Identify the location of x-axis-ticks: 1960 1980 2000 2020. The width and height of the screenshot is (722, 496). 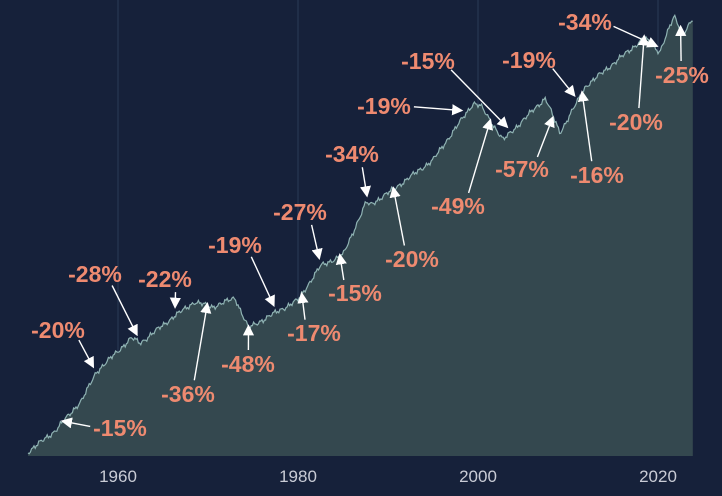
(388, 476).